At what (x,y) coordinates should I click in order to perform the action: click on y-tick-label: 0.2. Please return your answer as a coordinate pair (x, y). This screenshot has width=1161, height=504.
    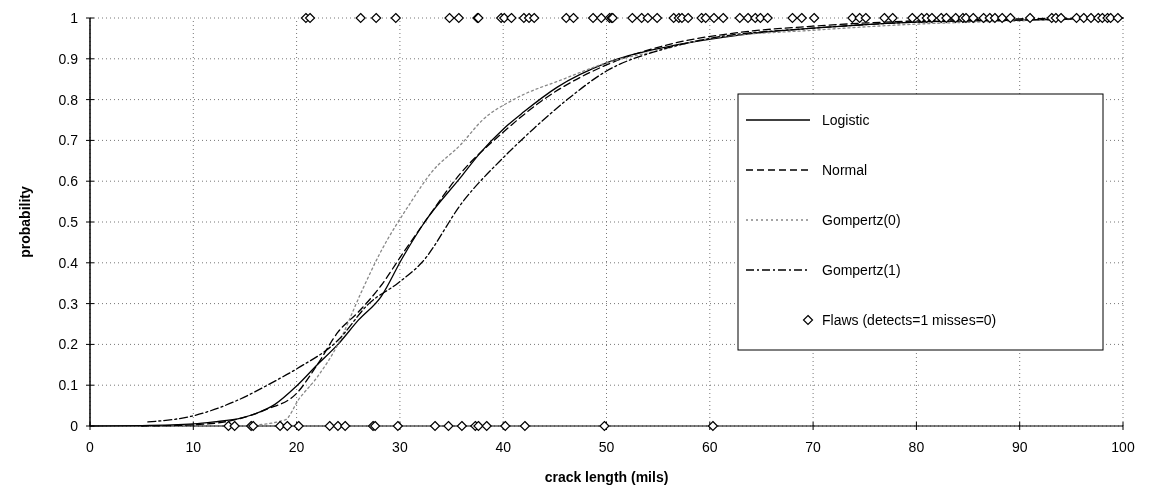
    Looking at the image, I should click on (68, 344).